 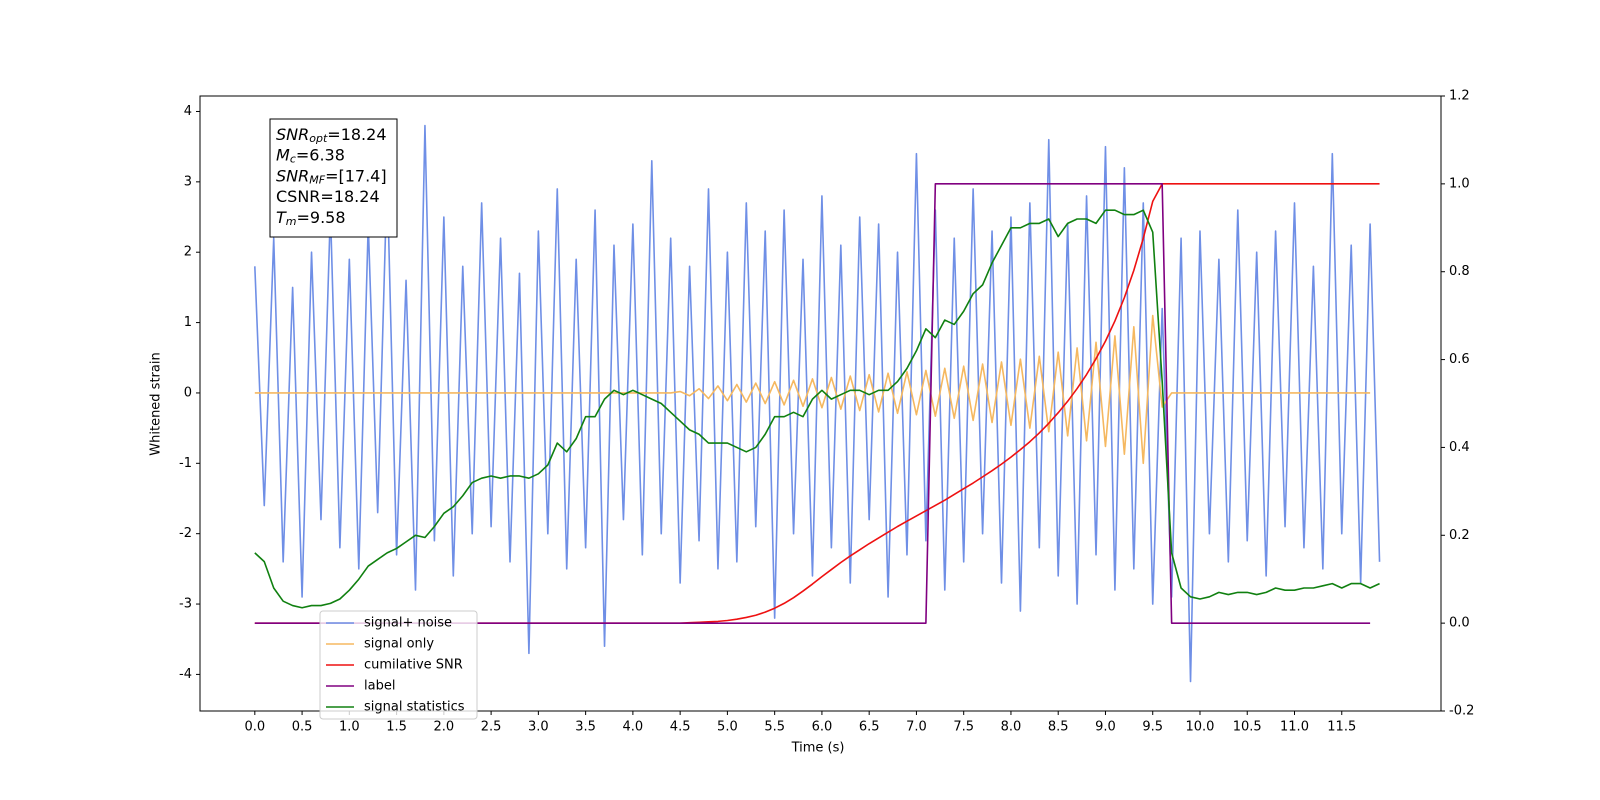 What do you see at coordinates (356, 175) in the screenshot?
I see `annotation-part: =[17.4]` at bounding box center [356, 175].